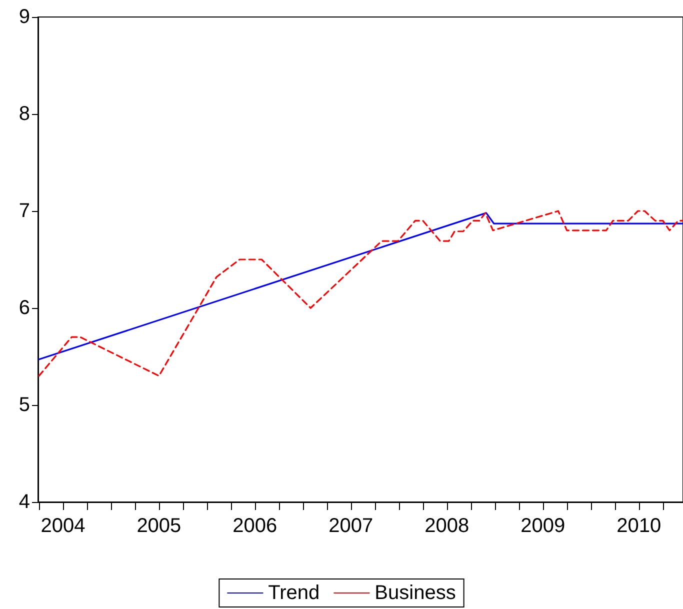  I want to click on x-tick-label: 2010, so click(639, 526).